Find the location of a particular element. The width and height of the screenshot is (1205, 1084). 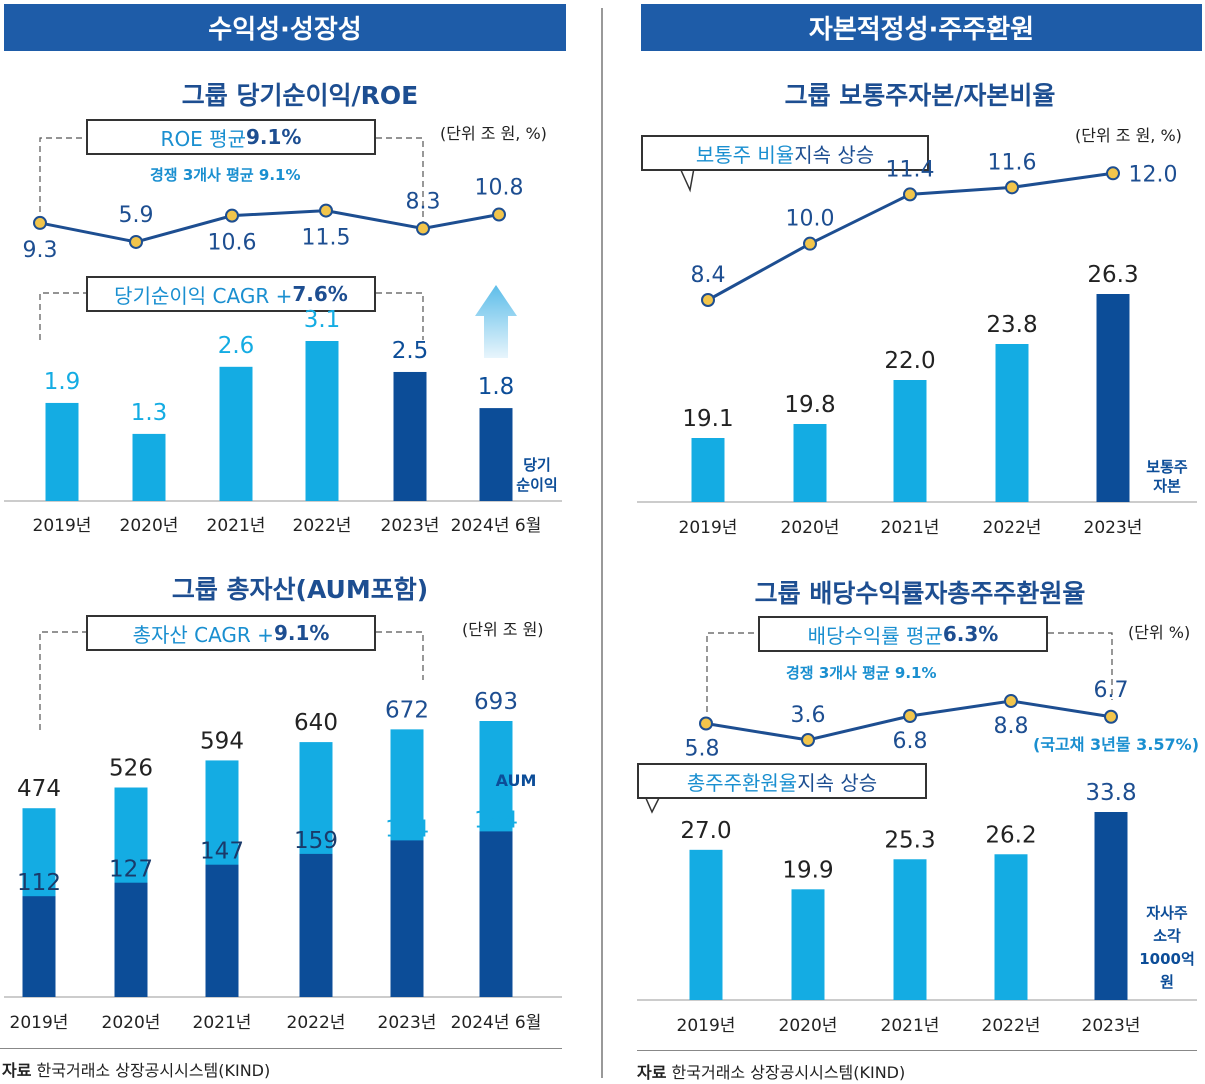

aum-value-label: 112 is located at coordinates (39, 883).